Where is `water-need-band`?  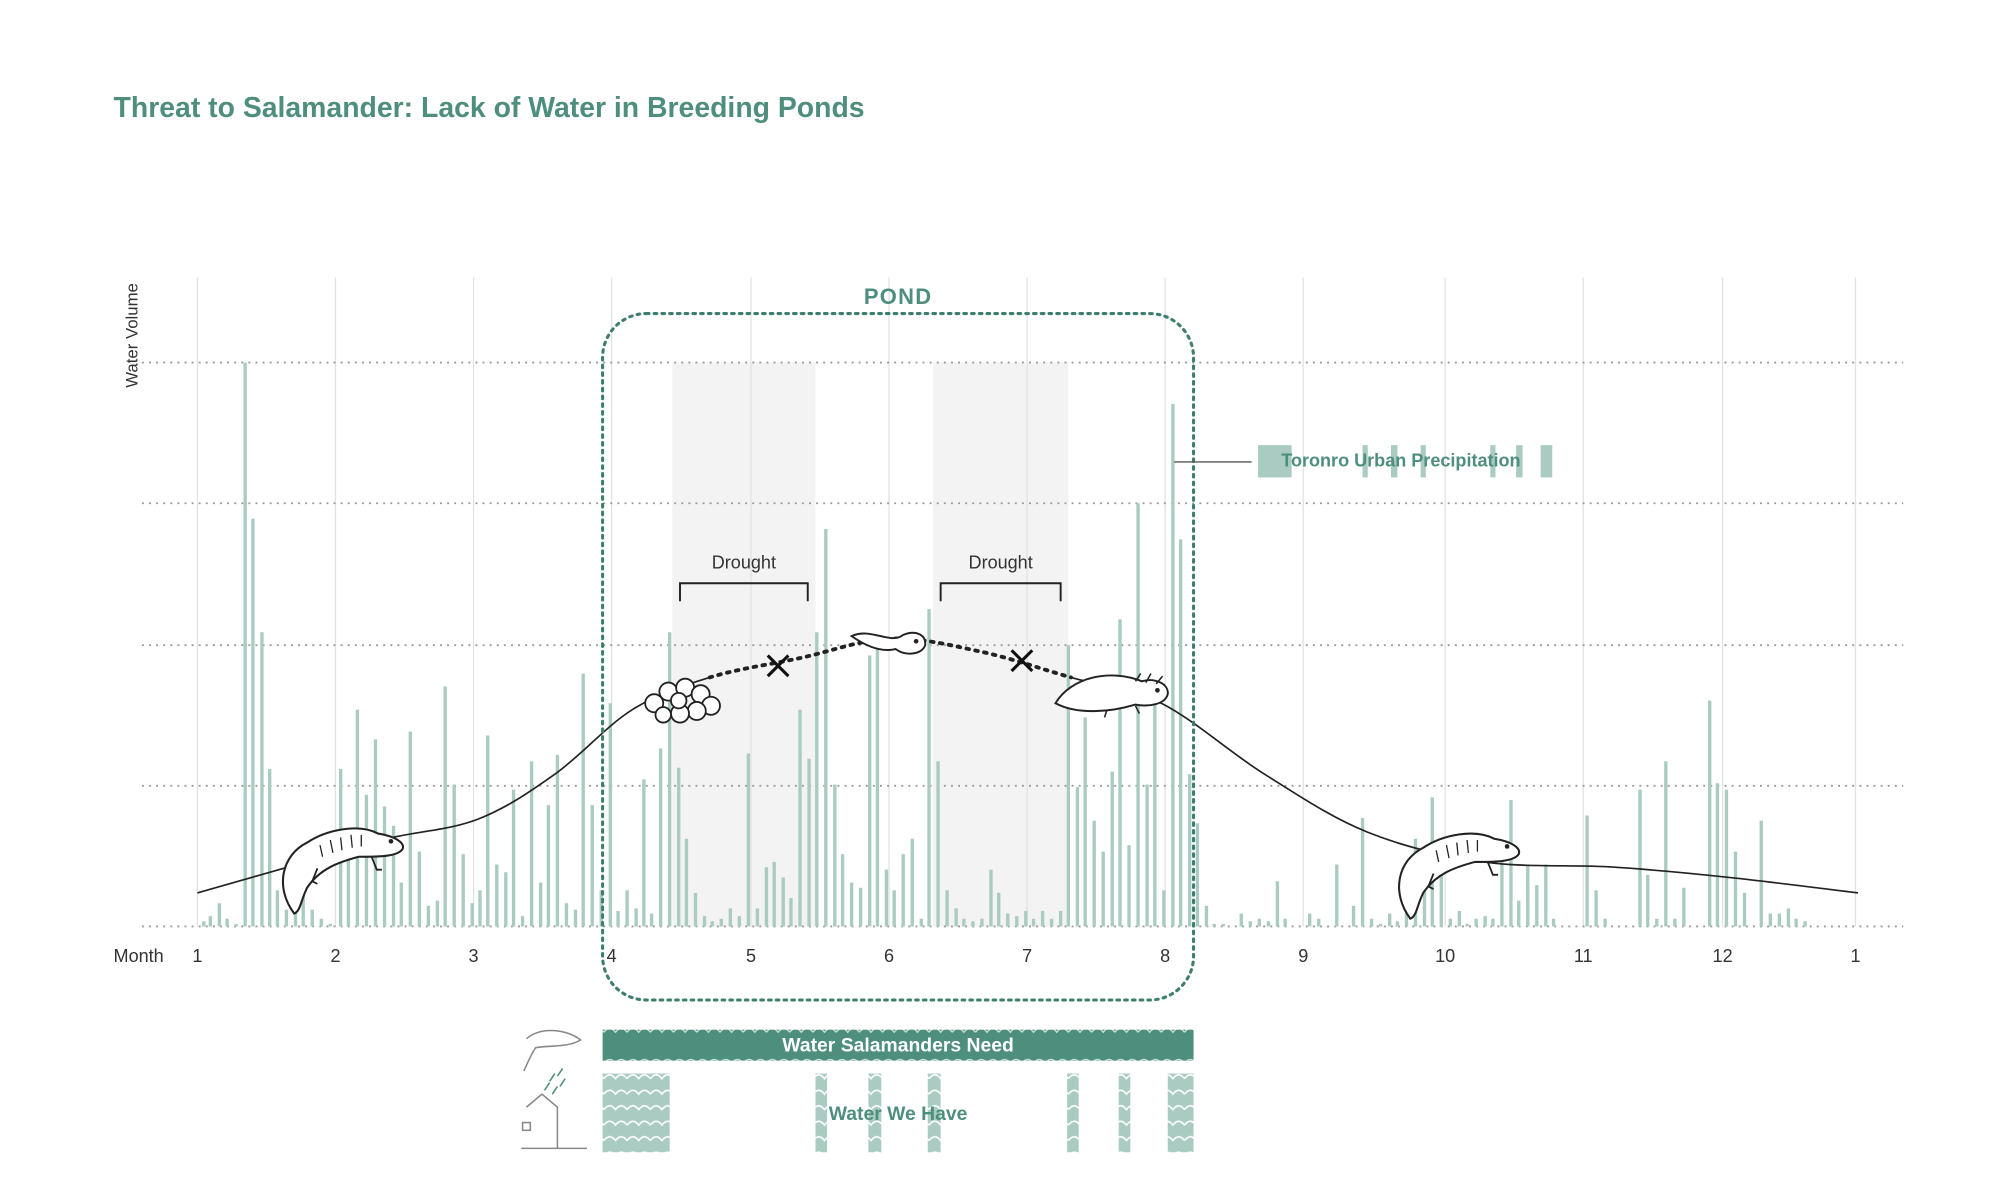
water-need-band is located at coordinates (898, 1045).